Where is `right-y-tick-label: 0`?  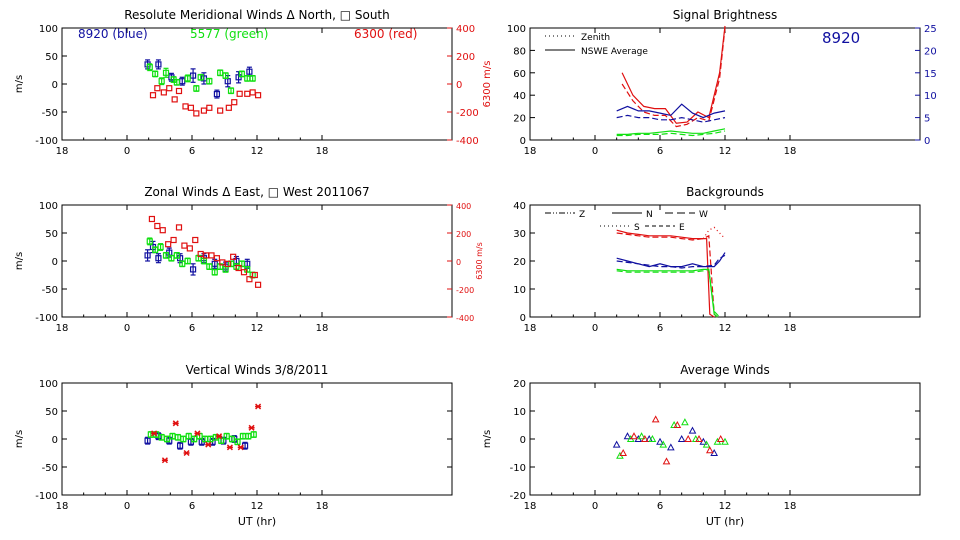 right-y-tick-label: 0 is located at coordinates (459, 85).